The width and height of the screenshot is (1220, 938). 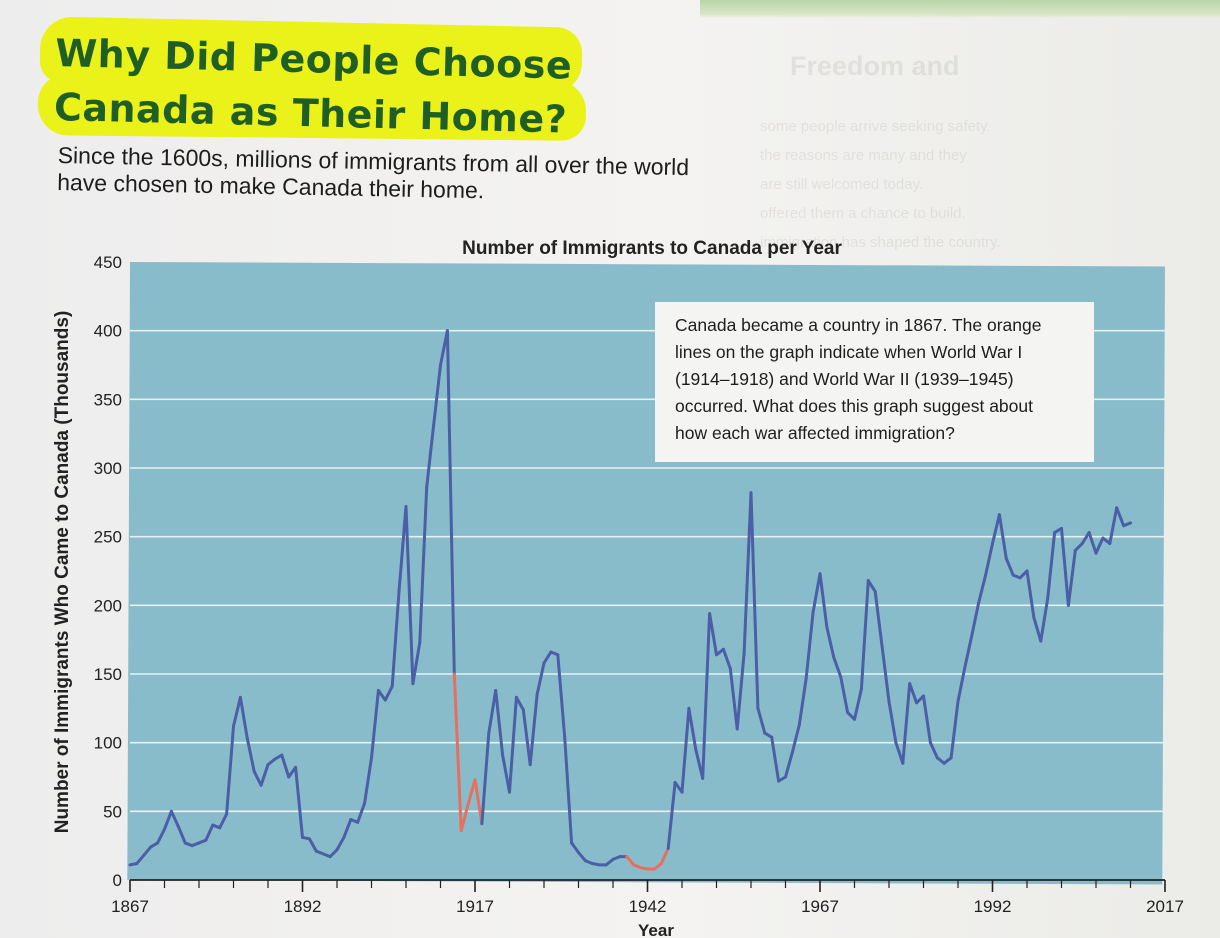 What do you see at coordinates (648, 906) in the screenshot?
I see `x-tick-label: 1942` at bounding box center [648, 906].